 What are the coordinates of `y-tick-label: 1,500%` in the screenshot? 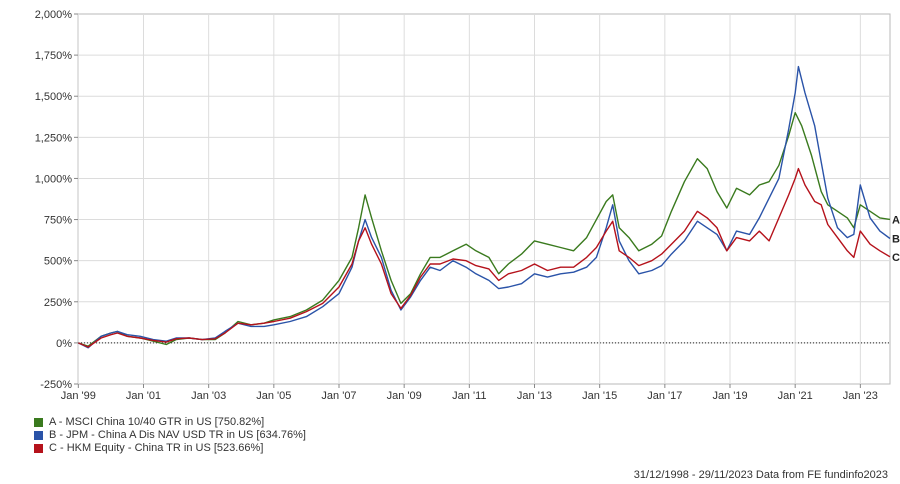 It's located at (54, 97).